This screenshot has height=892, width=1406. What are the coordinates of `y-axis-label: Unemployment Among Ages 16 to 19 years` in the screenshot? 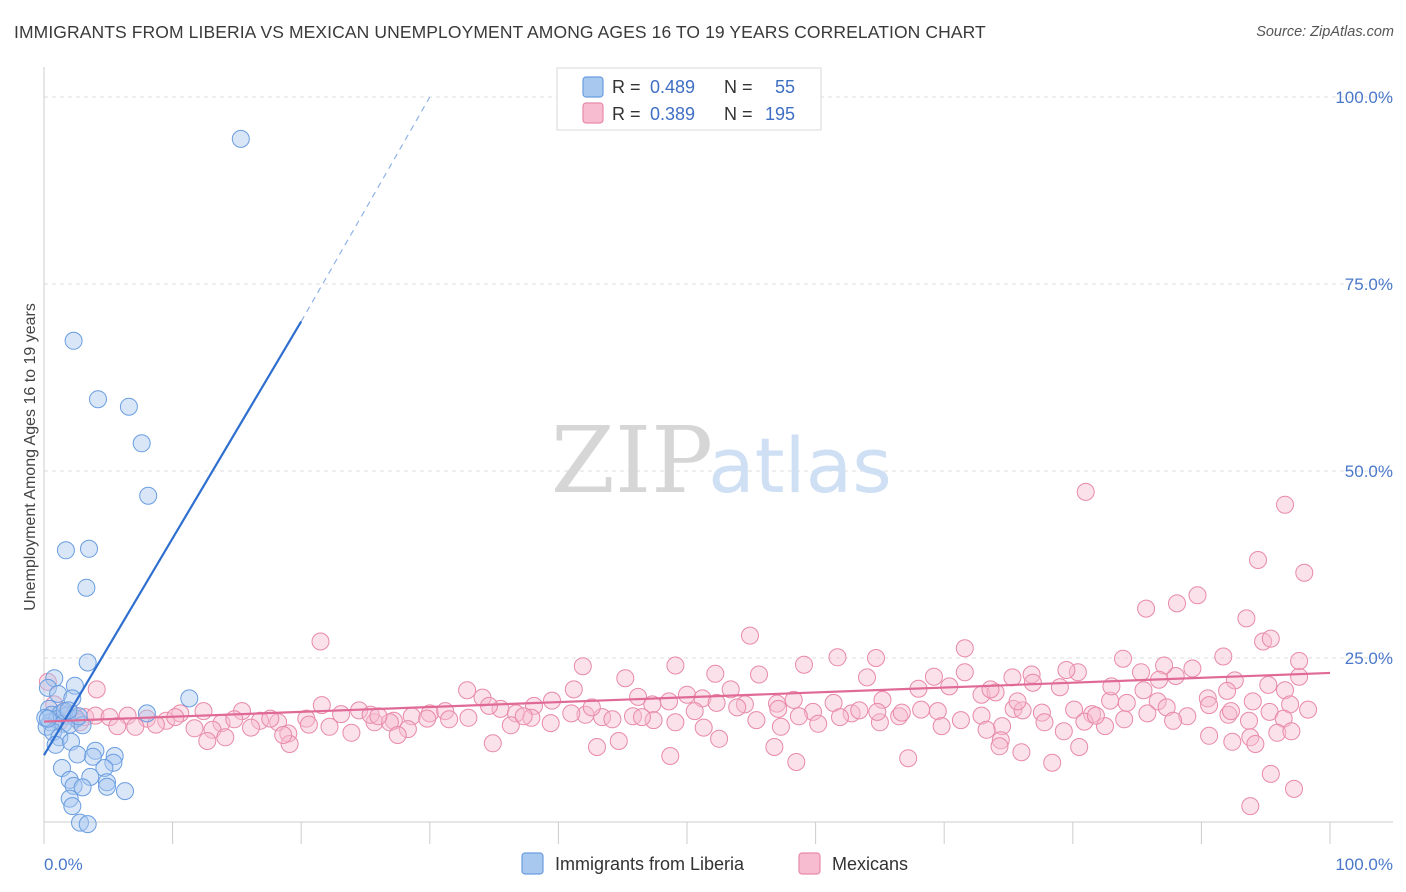 It's located at (30, 457).